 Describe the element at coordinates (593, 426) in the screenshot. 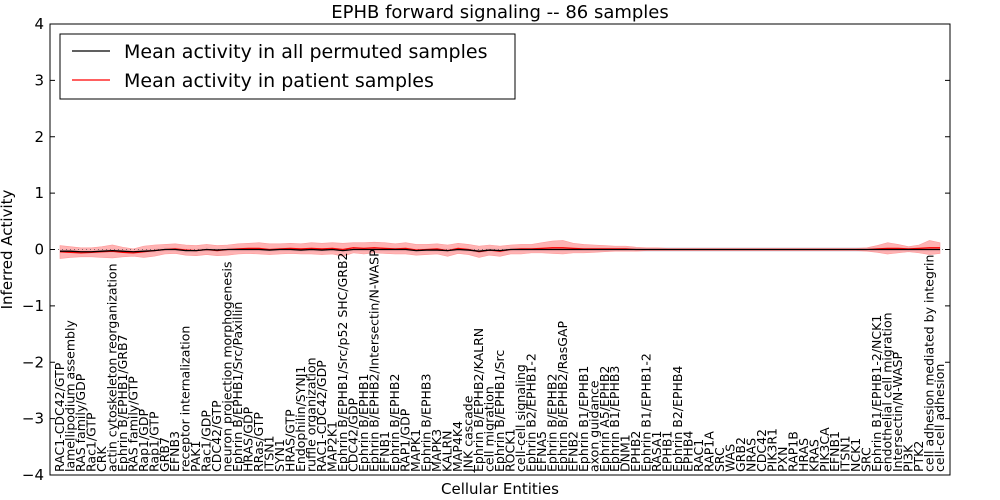

I see `x-tick-label: axon guidance` at that location.